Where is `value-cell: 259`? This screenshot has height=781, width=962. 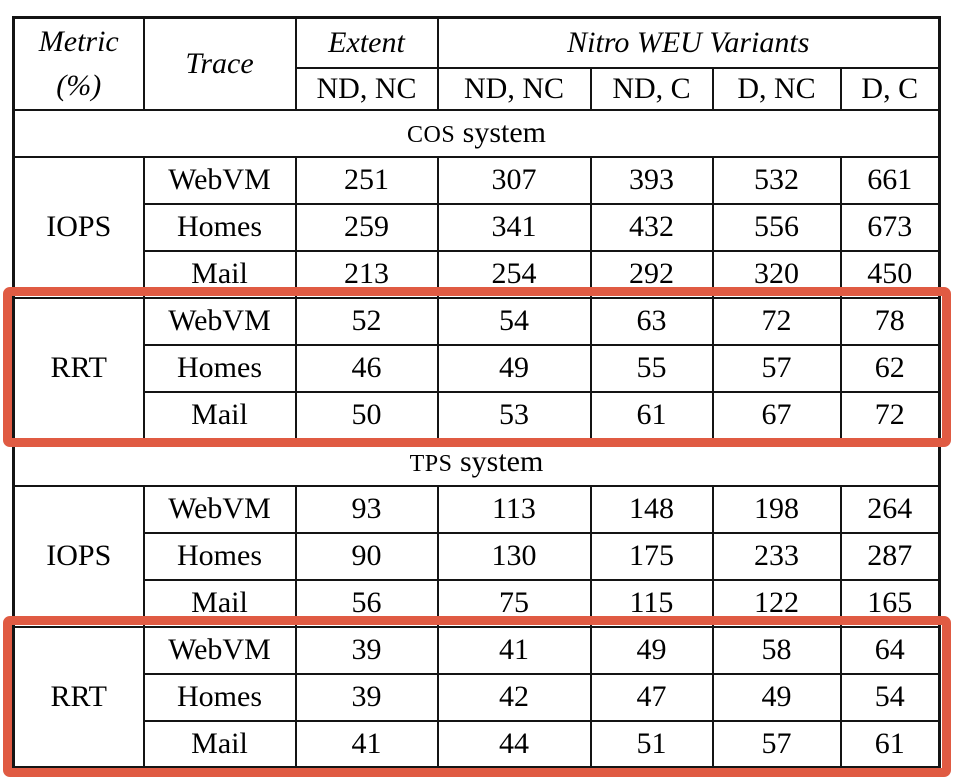
value-cell: 259 is located at coordinates (366, 227).